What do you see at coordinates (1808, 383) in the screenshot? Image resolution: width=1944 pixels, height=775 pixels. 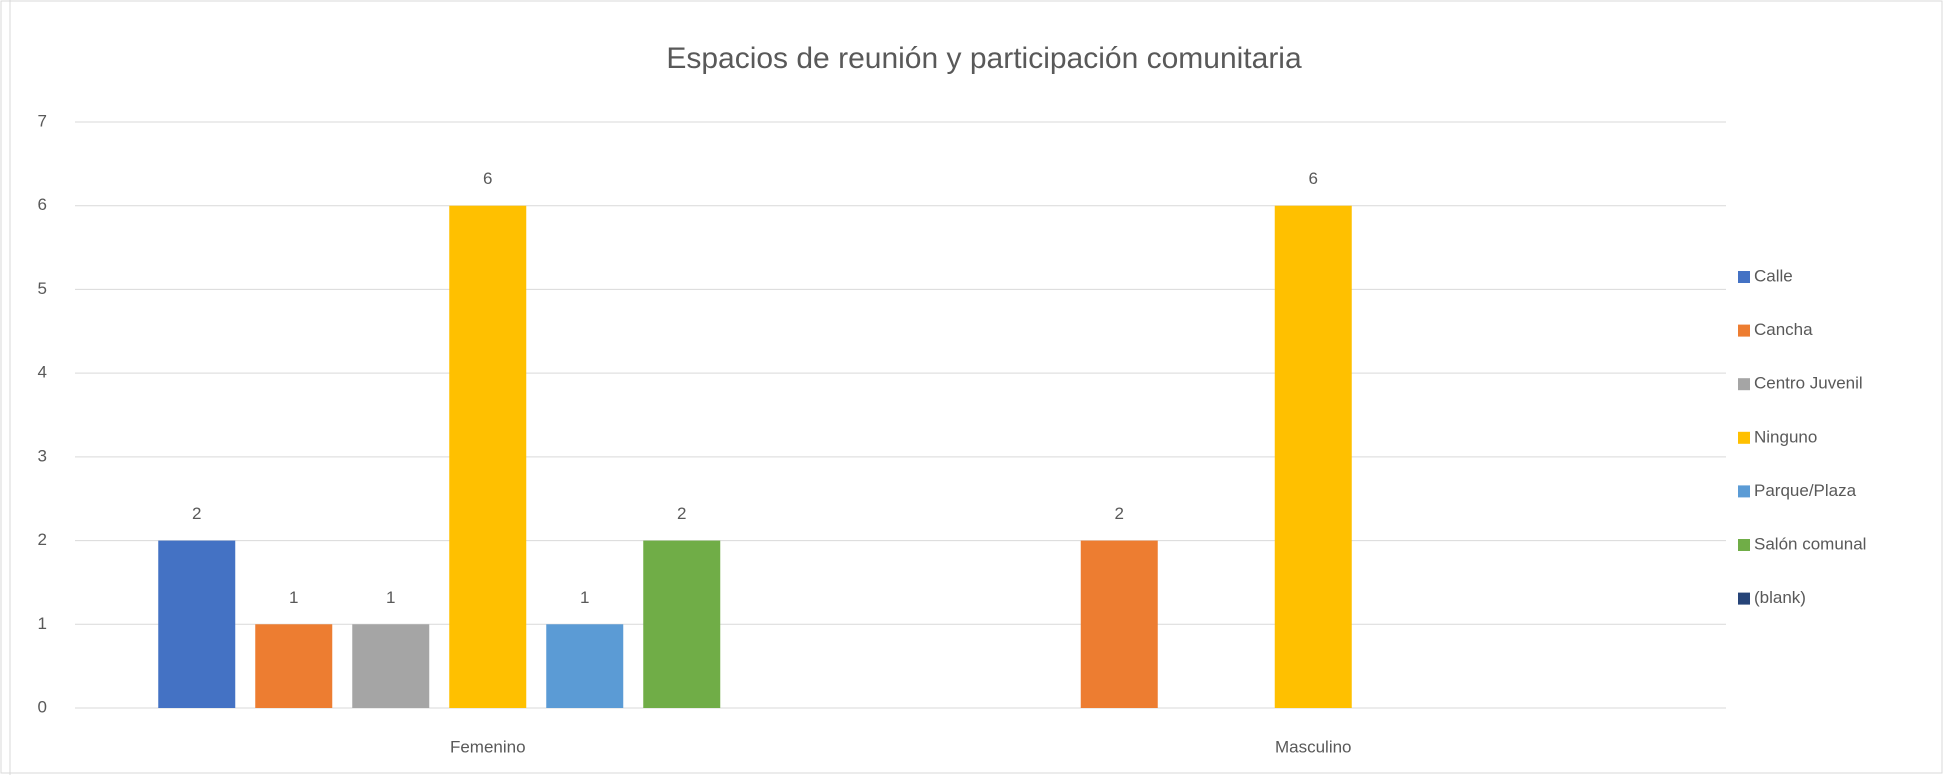 I see `legend-label: Centro Juvenil` at bounding box center [1808, 383].